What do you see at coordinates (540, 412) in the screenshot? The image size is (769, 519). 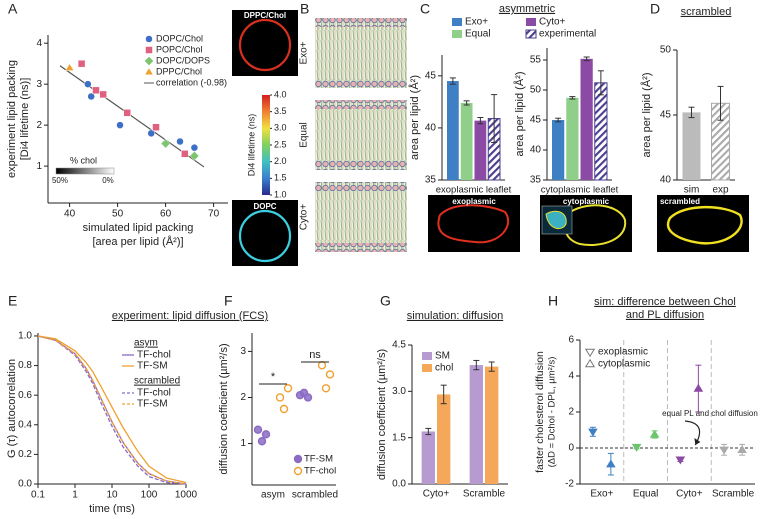 I see `y-axis-label: faster cholesterol diffusion` at bounding box center [540, 412].